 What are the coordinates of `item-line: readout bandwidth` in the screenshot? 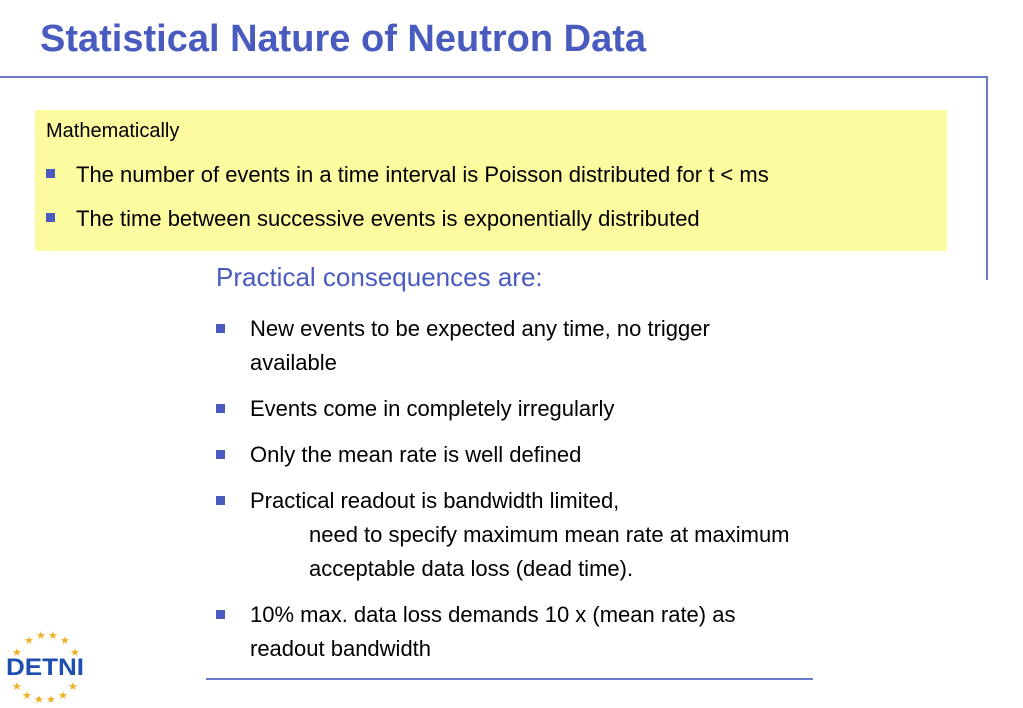 It's located at (341, 648).